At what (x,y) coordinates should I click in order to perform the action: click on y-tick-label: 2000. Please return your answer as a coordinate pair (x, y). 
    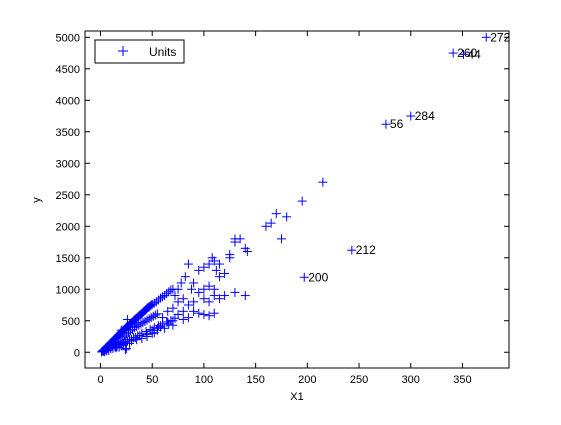
    Looking at the image, I should click on (68, 227).